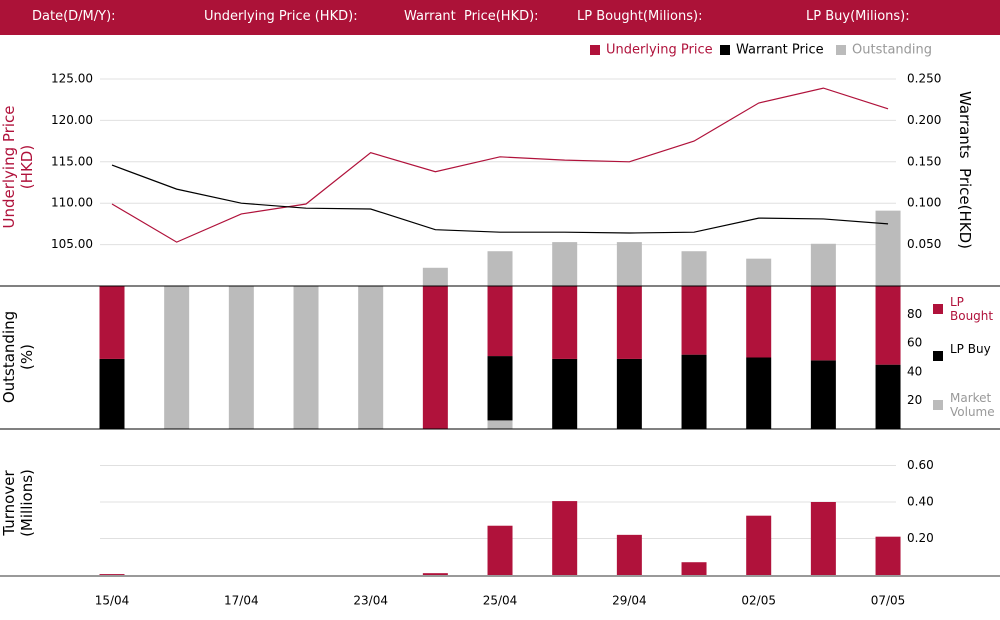 This screenshot has height=620, width=1000. I want to click on header-field: Date(D/M/Y):, so click(74, 16).